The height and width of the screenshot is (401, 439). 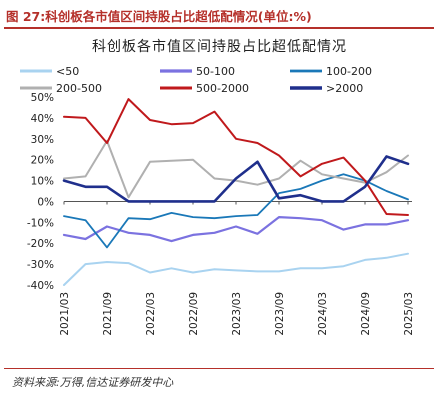 I want to click on y-axis: -40% -30% -20% -10% 0% 10% 20% 30% 40% 50%, so click(x=40, y=192).